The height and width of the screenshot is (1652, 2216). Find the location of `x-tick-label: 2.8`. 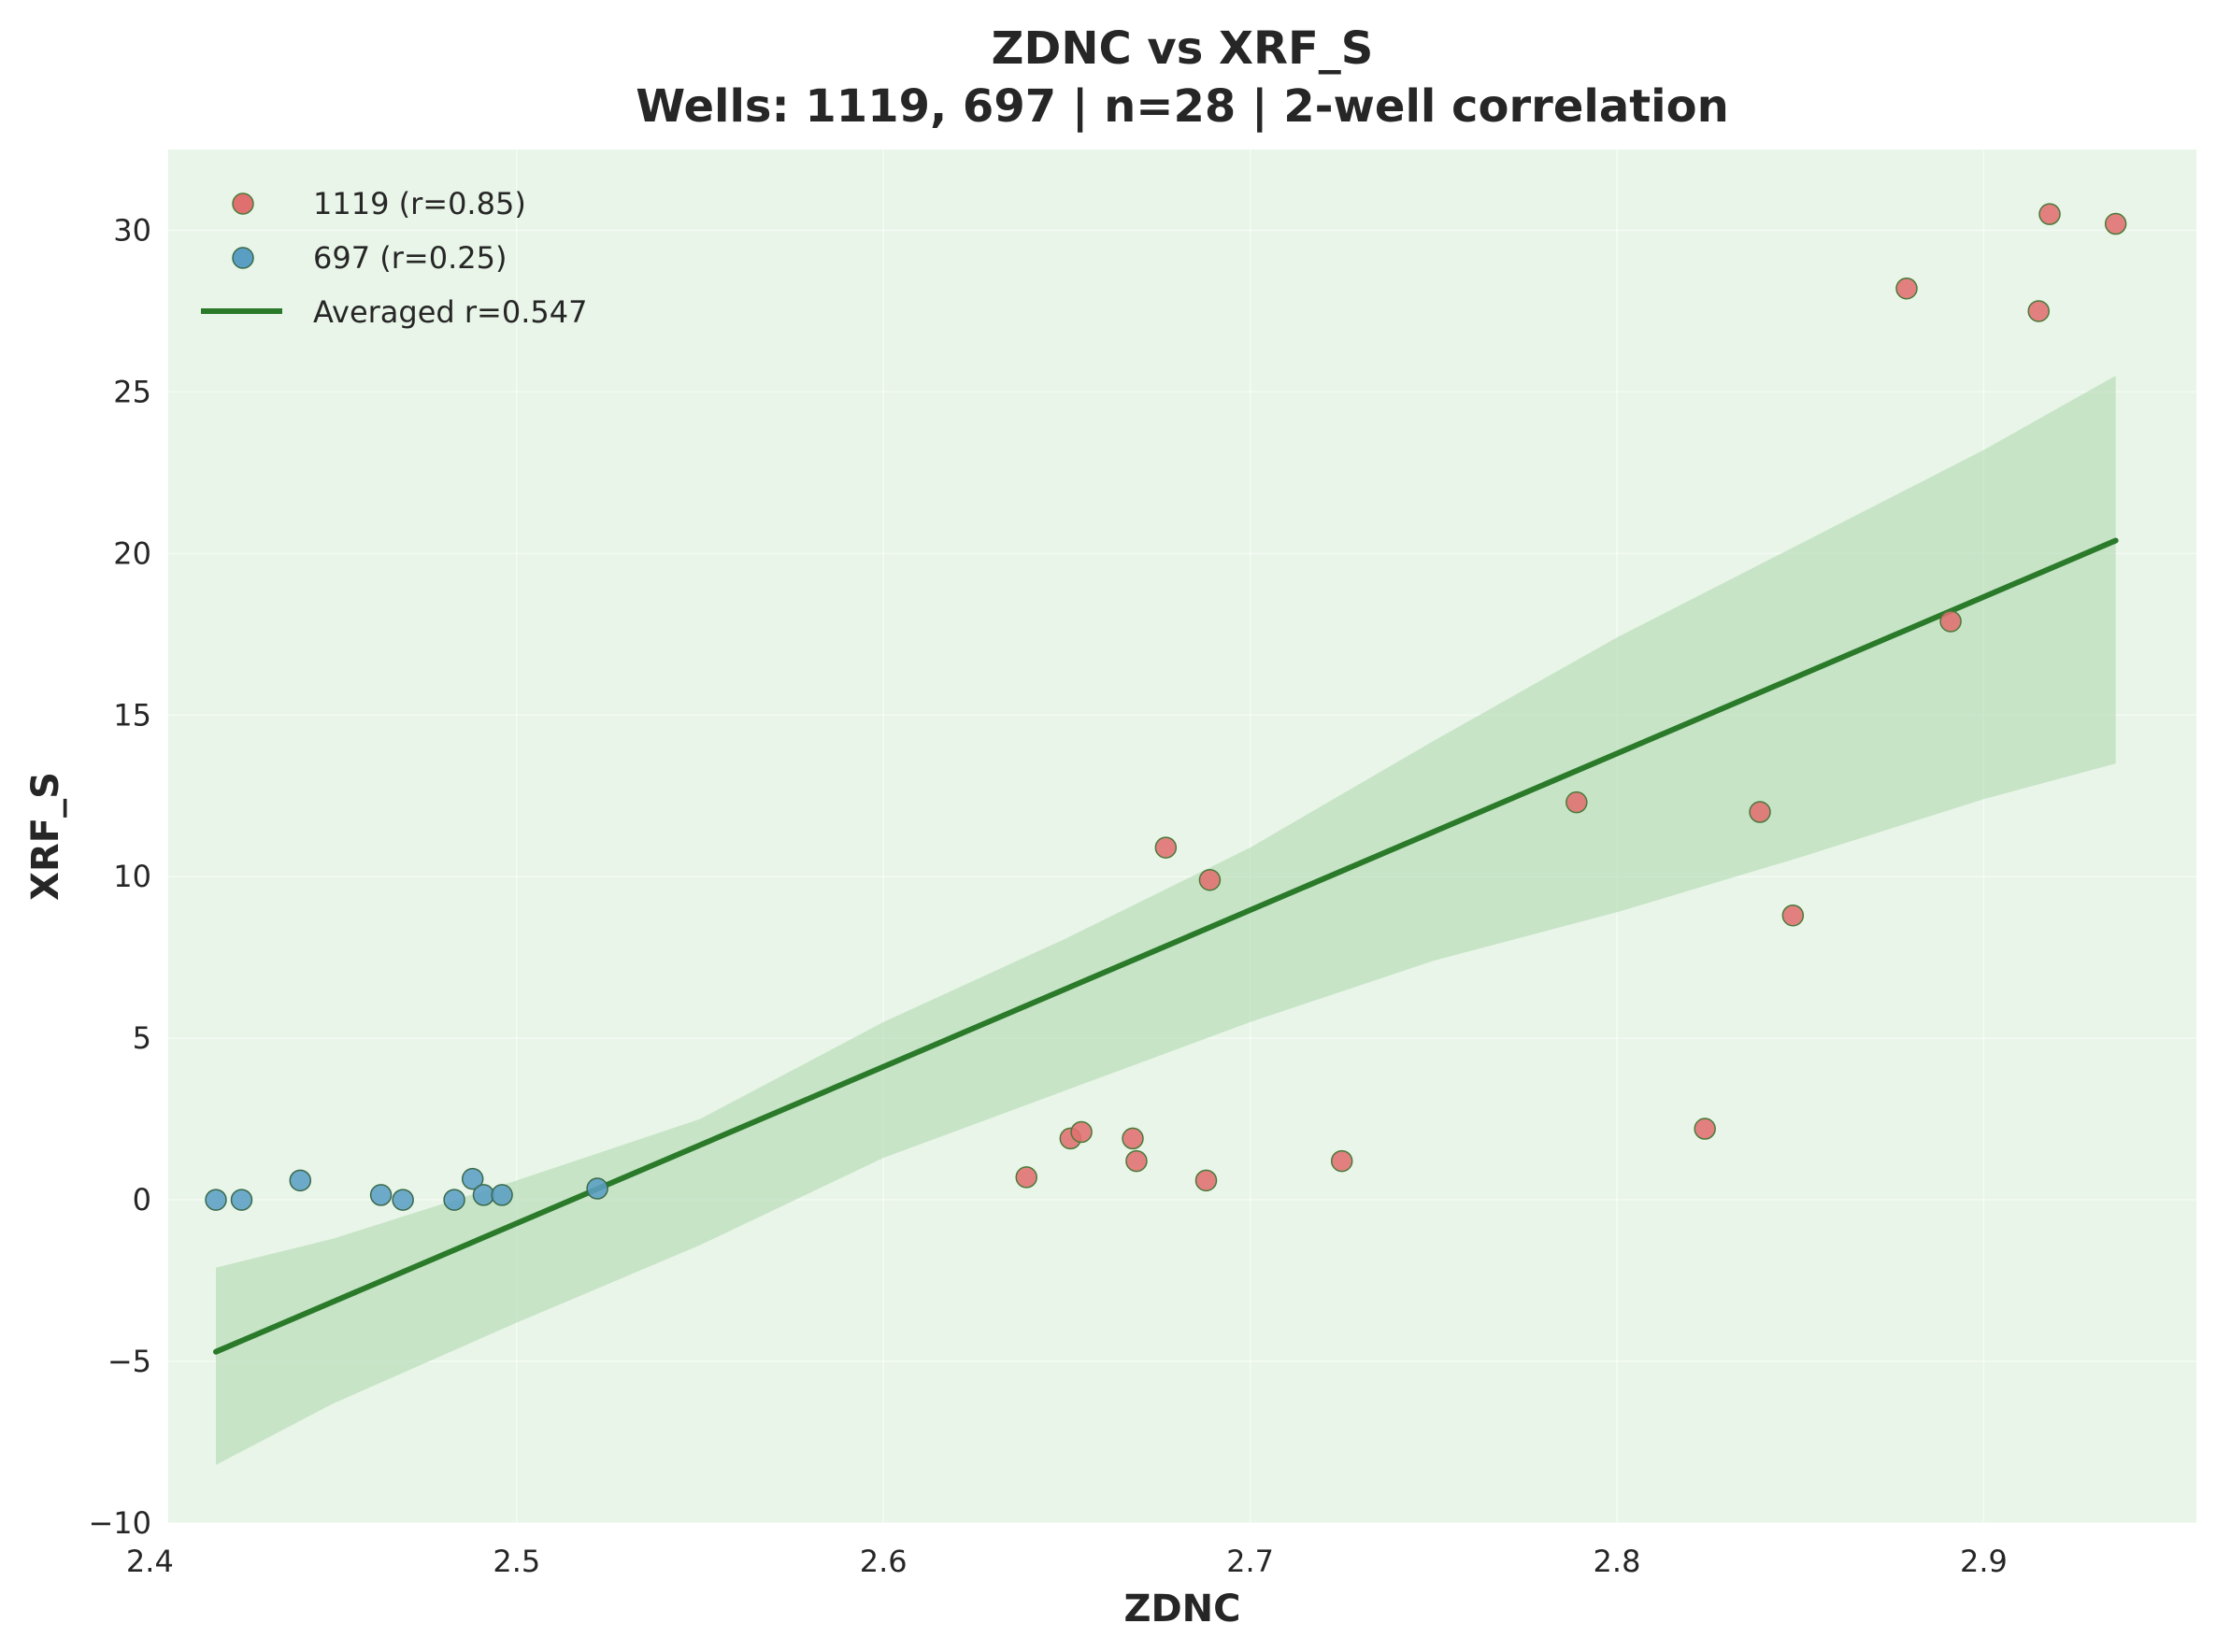

x-tick-label: 2.8 is located at coordinates (1618, 1562).